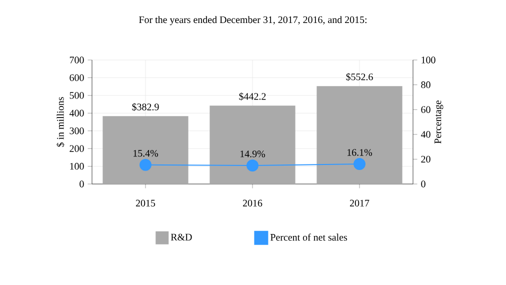 This screenshot has width=506, height=285. What do you see at coordinates (252, 21) in the screenshot?
I see `chart-title: For the years ended December 31, 2017, 2016, and 2015:` at bounding box center [252, 21].